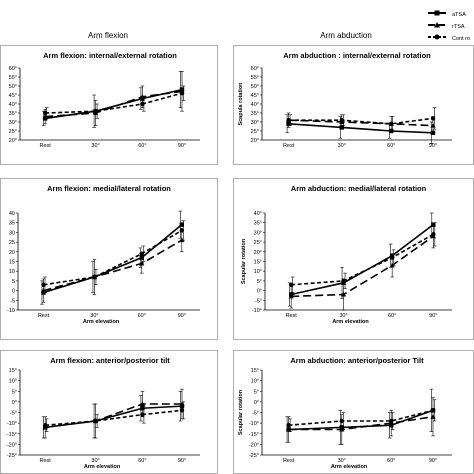 Image resolution: width=474 pixels, height=474 pixels. Describe the element at coordinates (255, 69) in the screenshot. I see `y-tick-label: 60°` at that location.